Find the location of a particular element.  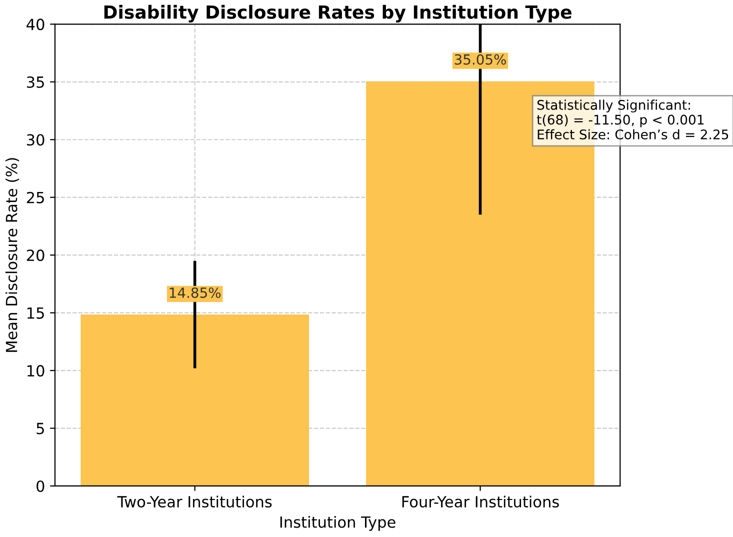

y-tick-label: 0 is located at coordinates (40, 486).